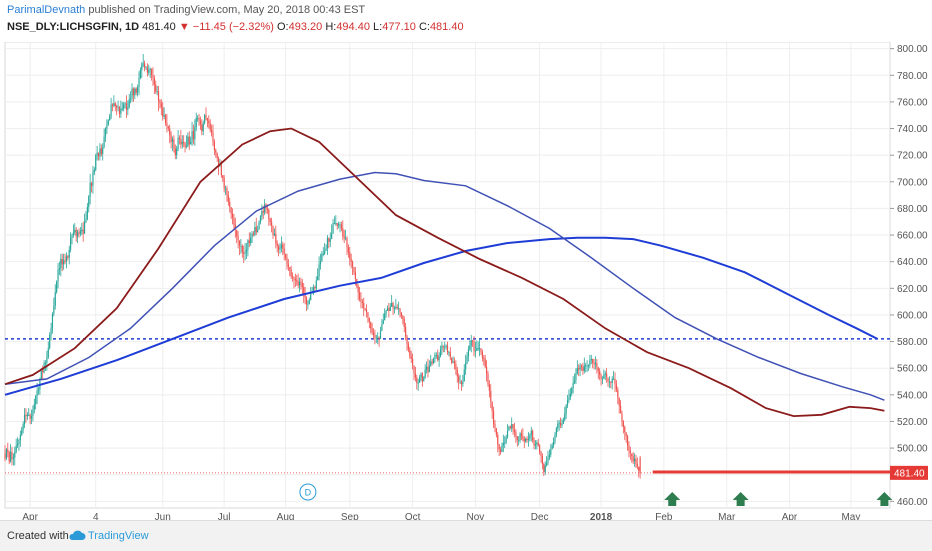 The height and width of the screenshot is (551, 932). Describe the element at coordinates (912, 182) in the screenshot. I see `y-tick-label: 700.00` at that location.